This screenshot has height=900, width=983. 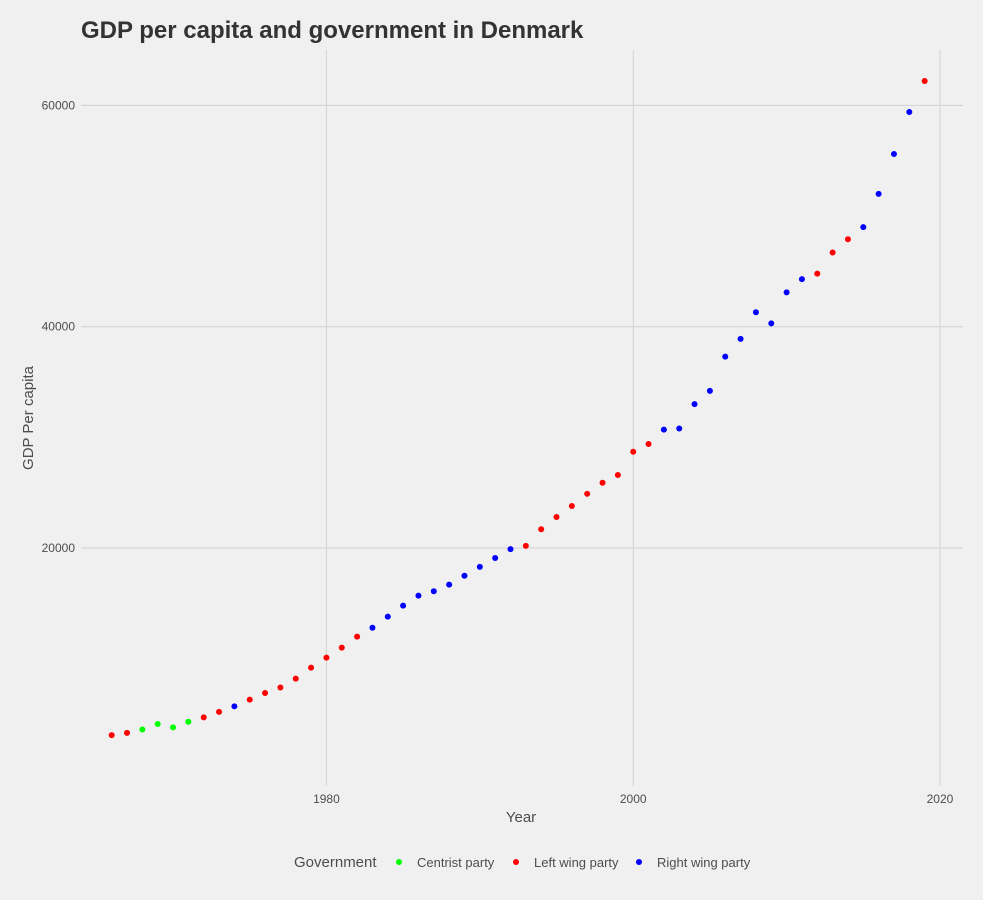 I want to click on legend-title: Government, so click(x=335, y=862).